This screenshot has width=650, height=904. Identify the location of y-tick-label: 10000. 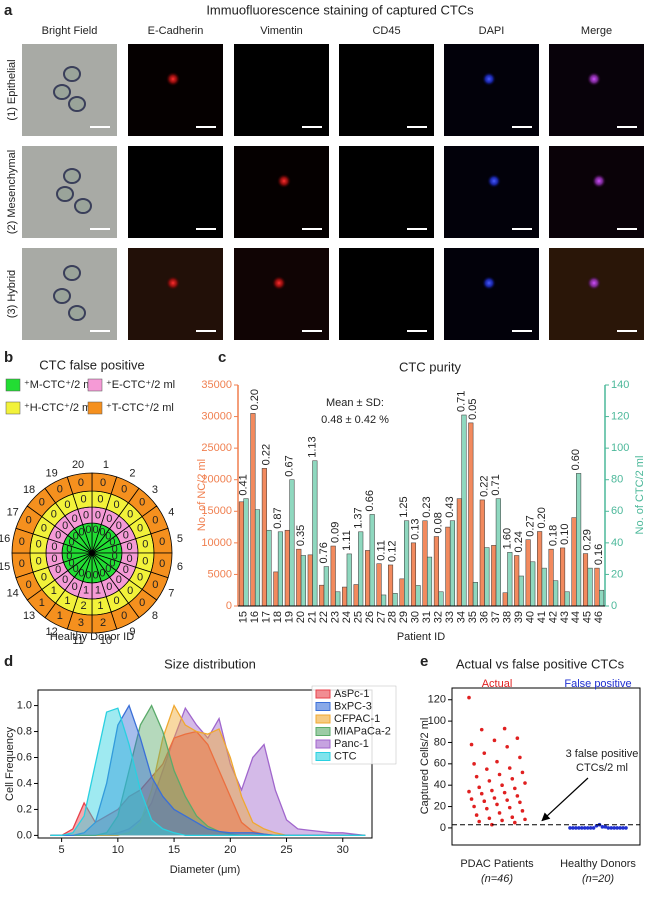
(216, 543).